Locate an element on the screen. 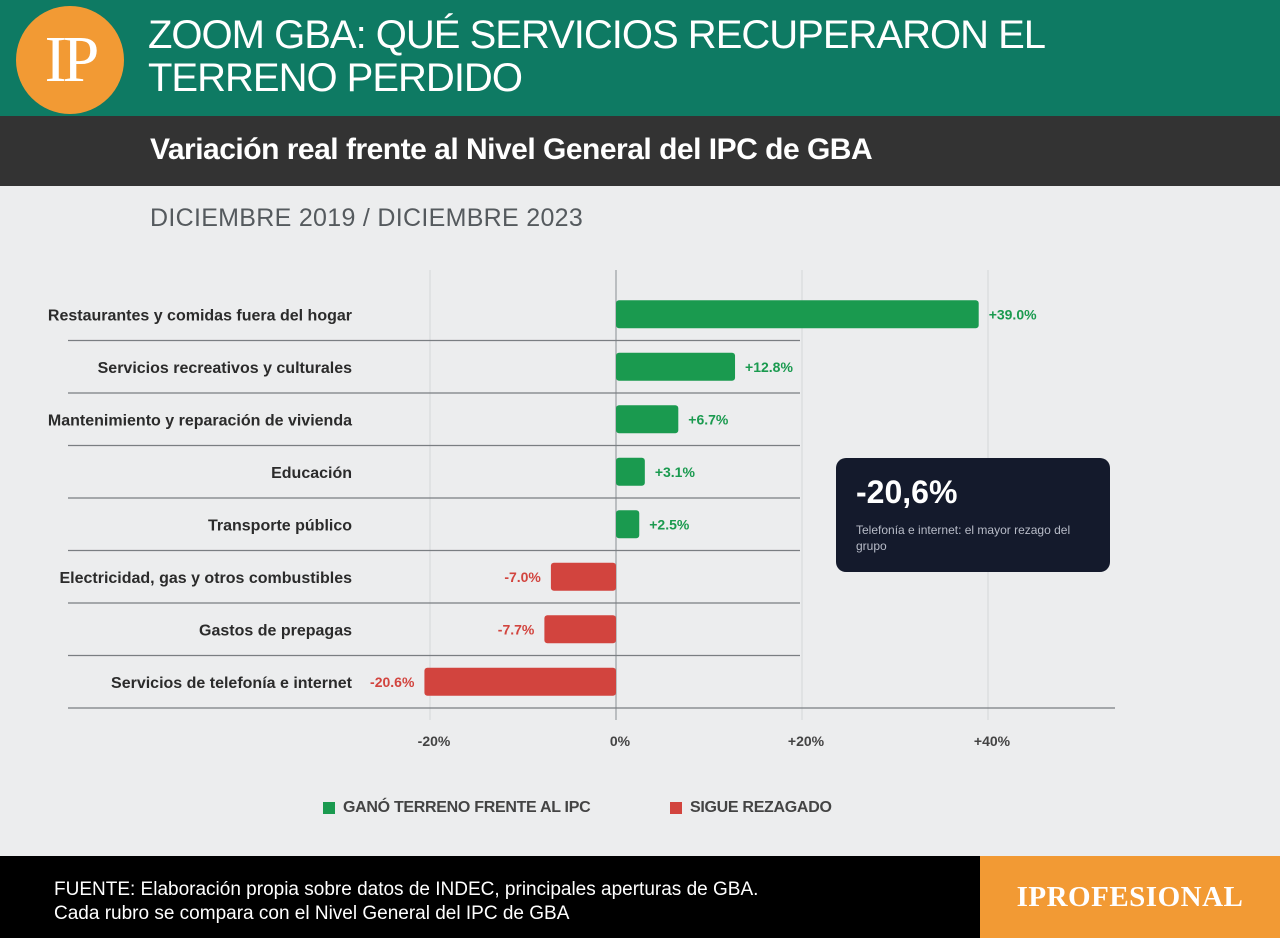  category-label: Restaurantes y comidas fuera del hogar is located at coordinates (200, 315).